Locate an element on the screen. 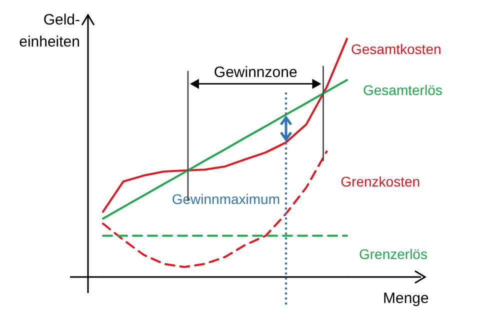 The image size is (480, 321). series-label: Gesamtkosten is located at coordinates (396, 48).